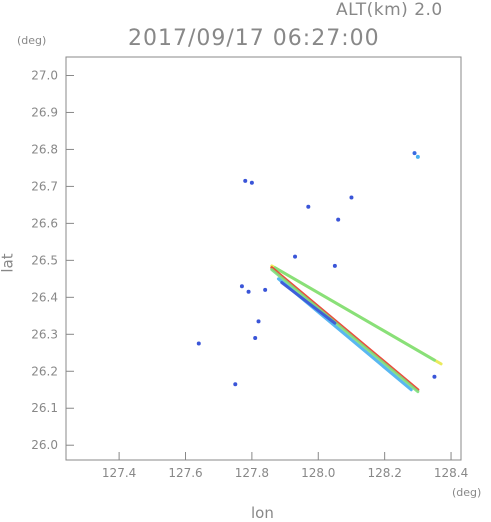 This screenshot has width=491, height=522. I want to click on x-tick-label: 127.4, so click(119, 473).